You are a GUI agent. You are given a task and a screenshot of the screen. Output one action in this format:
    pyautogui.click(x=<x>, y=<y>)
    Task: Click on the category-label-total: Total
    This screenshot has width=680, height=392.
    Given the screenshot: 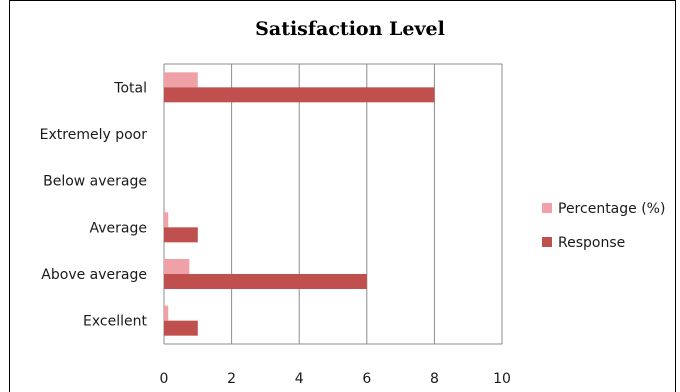 What is the action you would take?
    pyautogui.click(x=130, y=88)
    